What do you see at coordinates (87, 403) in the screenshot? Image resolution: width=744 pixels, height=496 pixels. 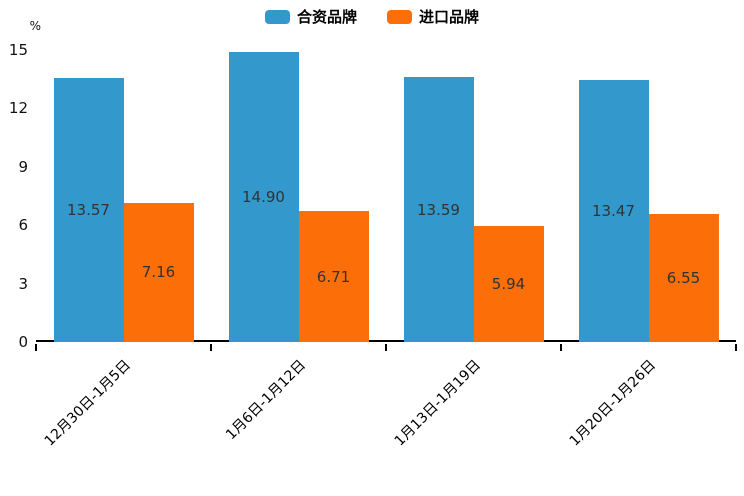 I see `x-axis-category-label: 12月30日-1月5日` at bounding box center [87, 403].